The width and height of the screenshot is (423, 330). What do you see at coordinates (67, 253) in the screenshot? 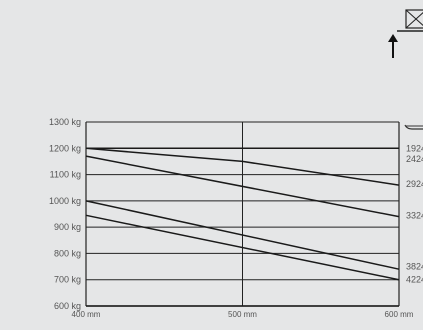
I see `y-tick-label: 800 kg` at bounding box center [67, 253].